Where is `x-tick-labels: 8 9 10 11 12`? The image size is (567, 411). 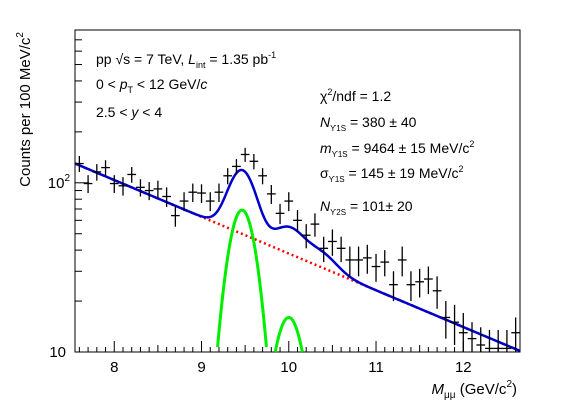
x-tick-labels: 8 9 10 11 12 is located at coordinates (291, 367).